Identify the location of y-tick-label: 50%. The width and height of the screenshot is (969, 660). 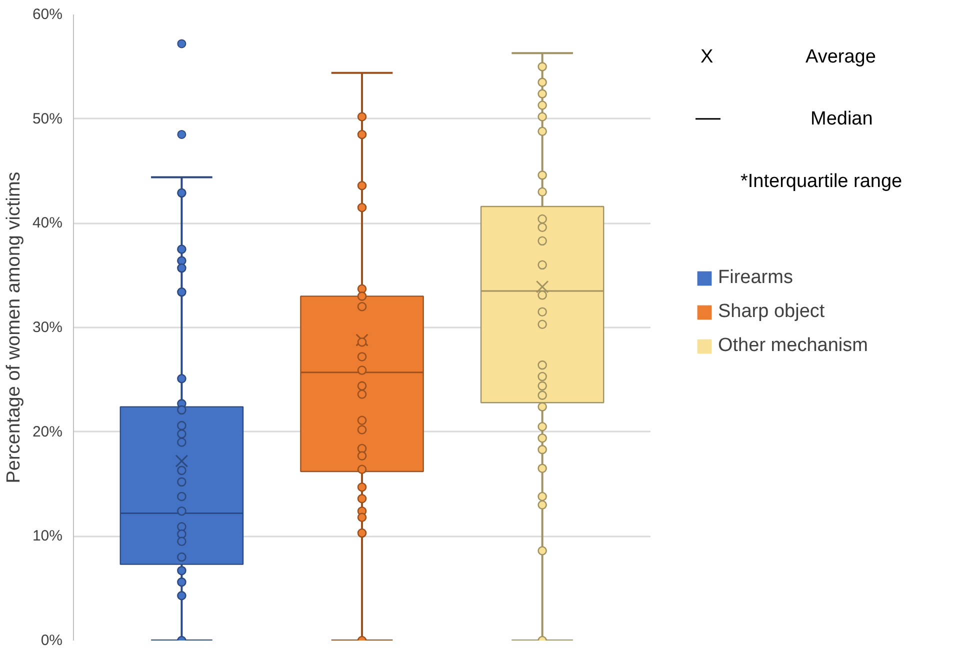
(47, 119).